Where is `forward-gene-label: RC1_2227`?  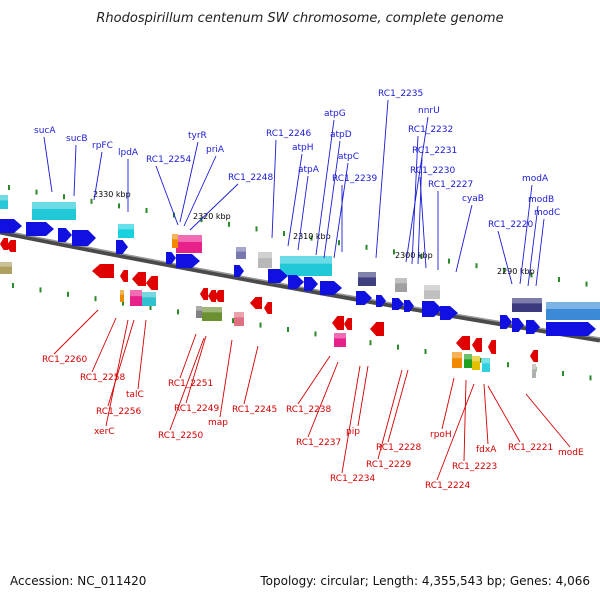 forward-gene-label: RC1_2227 is located at coordinates (450, 185).